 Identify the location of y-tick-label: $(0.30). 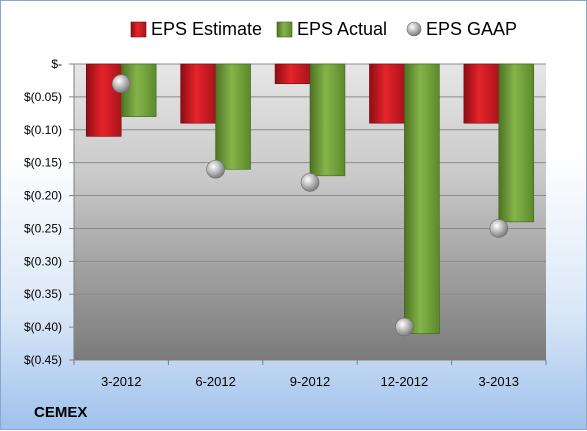
(43, 261).